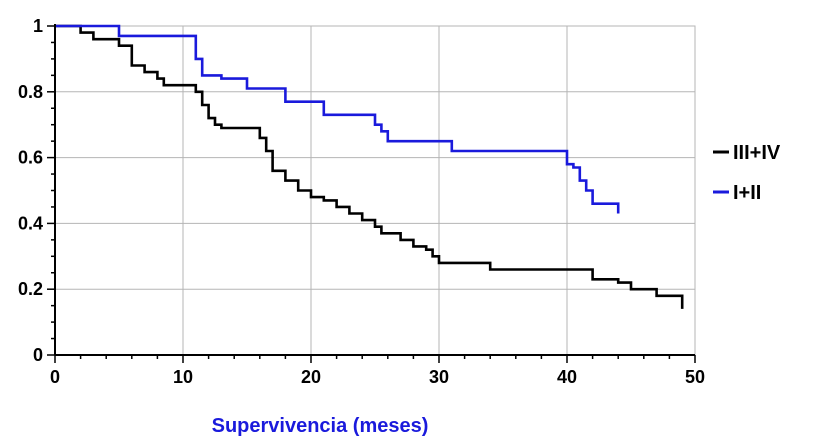 The image size is (835, 437). What do you see at coordinates (439, 377) in the screenshot?
I see `x-tick-label: 30` at bounding box center [439, 377].